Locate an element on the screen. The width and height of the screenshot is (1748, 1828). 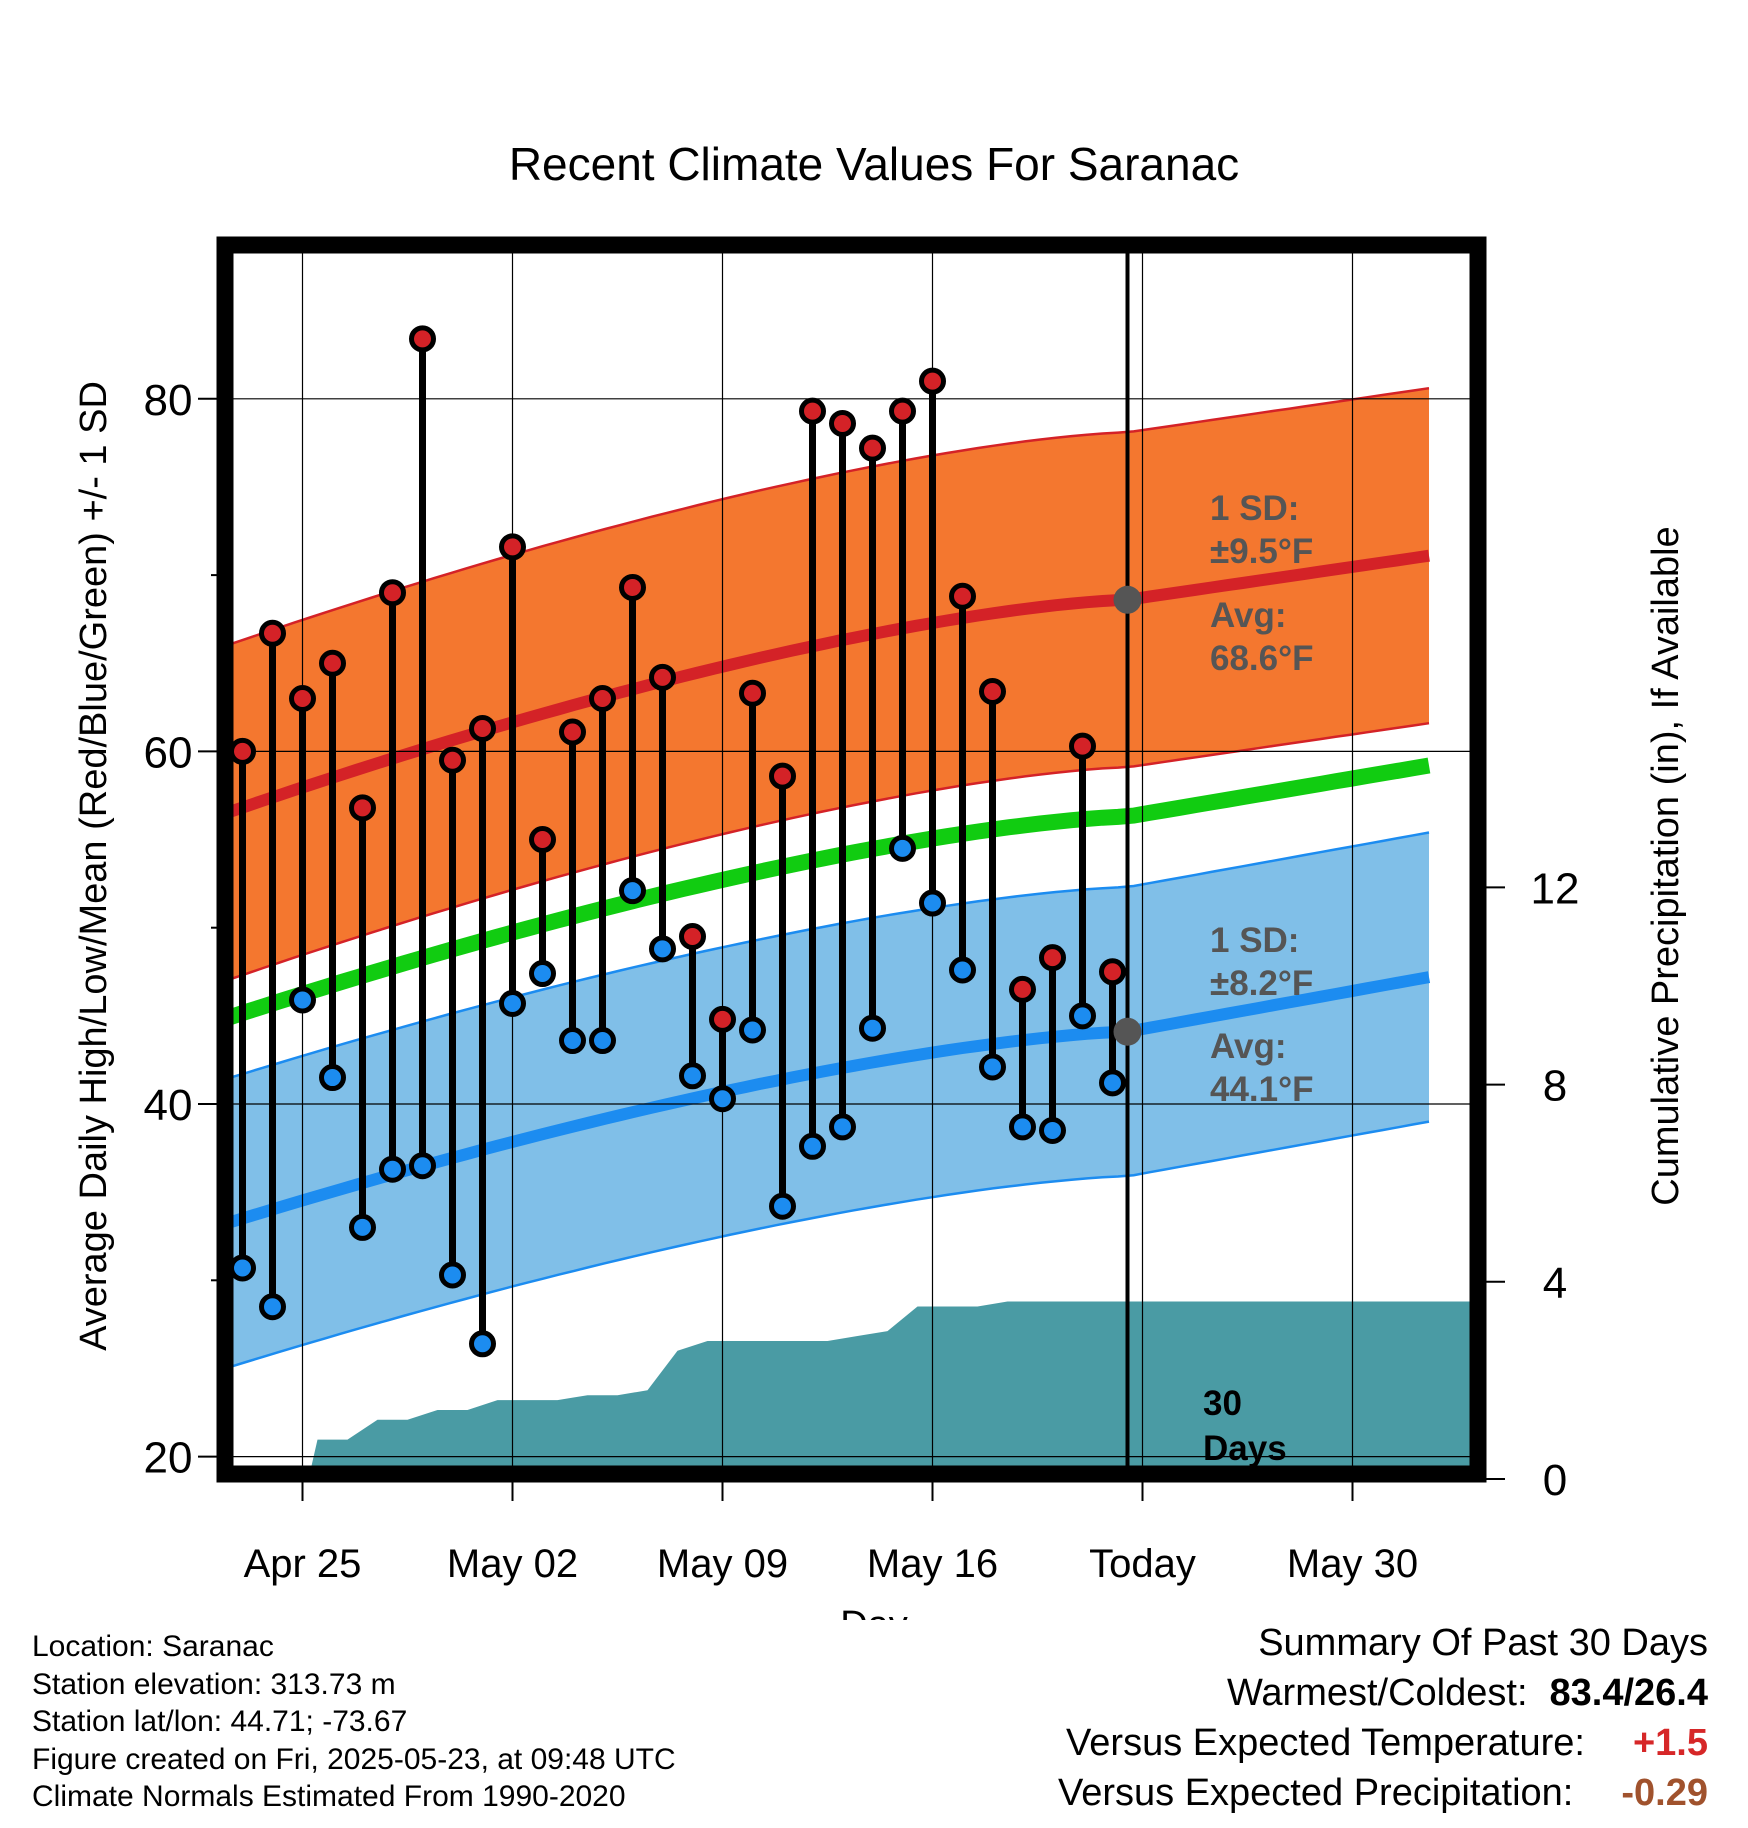
x-tick-label: May 16 is located at coordinates (932, 1564).